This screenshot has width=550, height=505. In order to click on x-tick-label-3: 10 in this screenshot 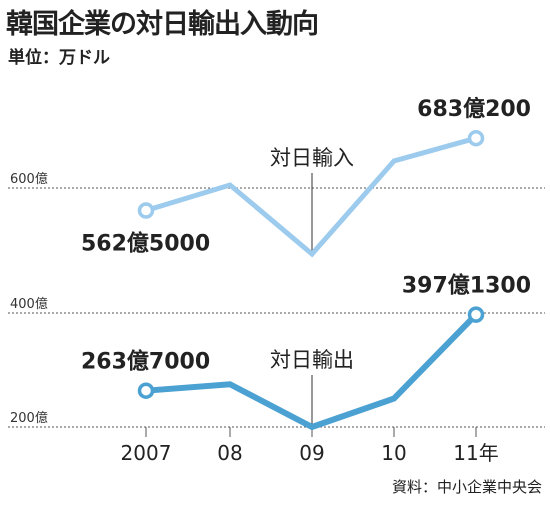, I will do `click(393, 453)`.